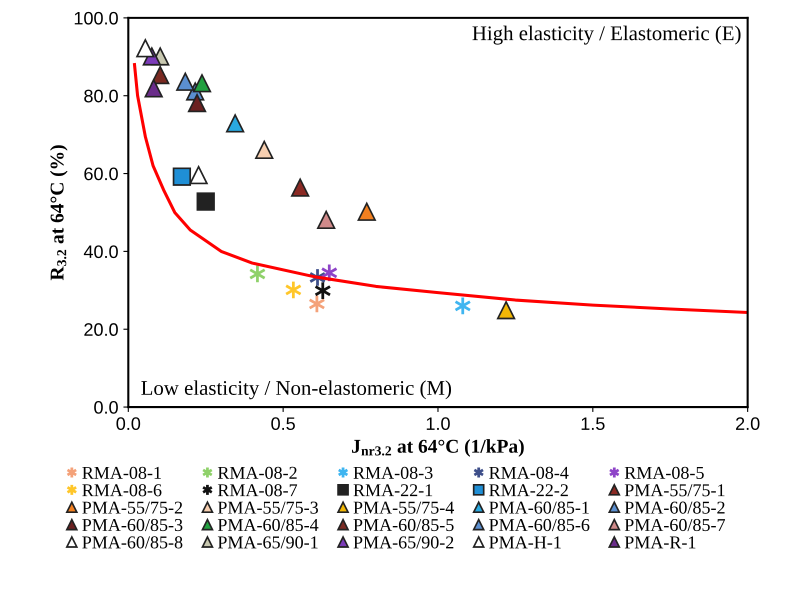 The width and height of the screenshot is (792, 596). I want to click on legend-label: RMA-08-5, so click(664, 472).